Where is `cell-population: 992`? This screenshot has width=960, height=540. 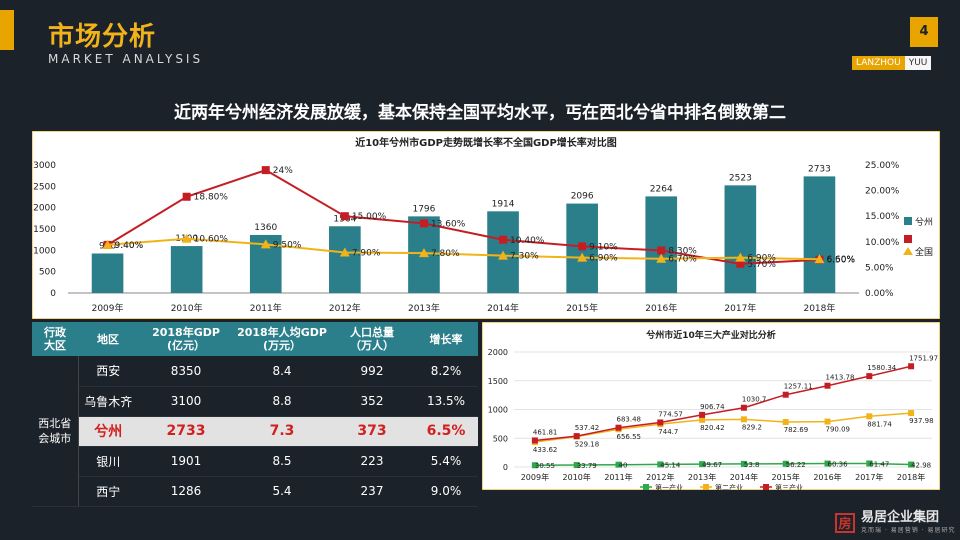 cell-population: 992 is located at coordinates (372, 371).